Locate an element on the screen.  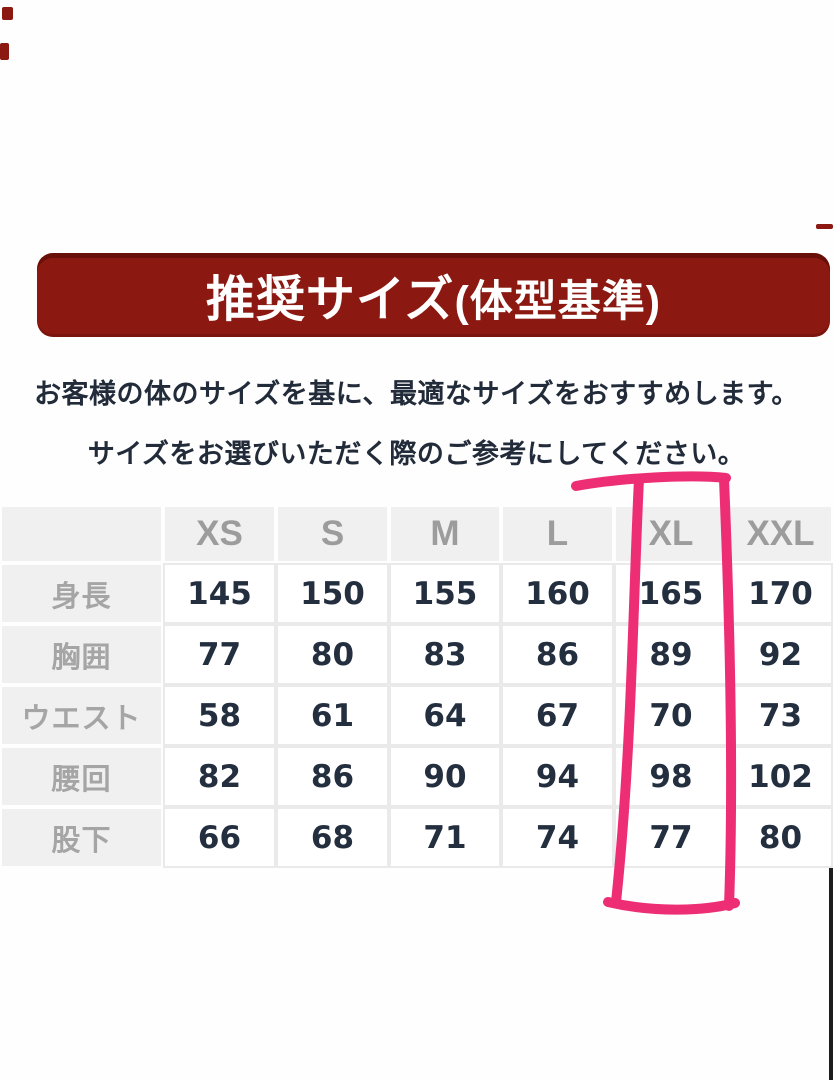
column-header-xl: XL is located at coordinates (671, 534).